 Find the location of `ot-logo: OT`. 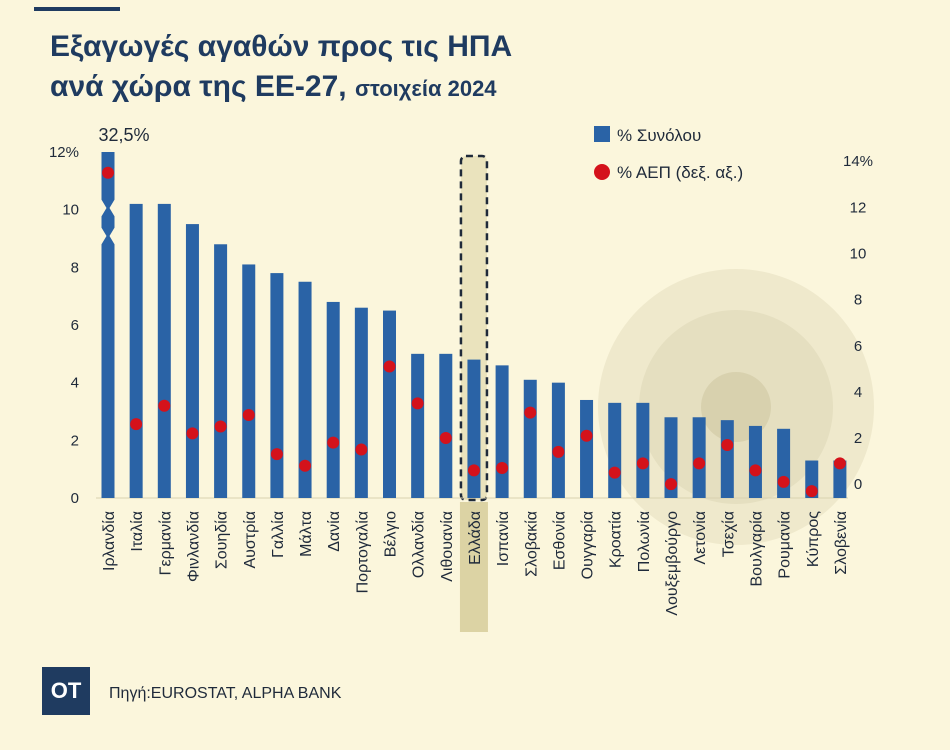

ot-logo: OT is located at coordinates (66, 691).